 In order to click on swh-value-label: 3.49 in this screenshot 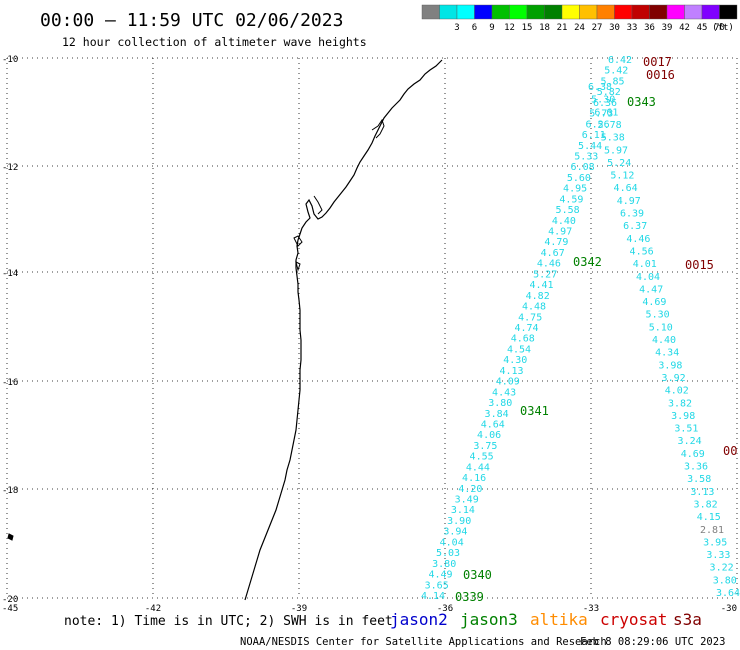, I will do `click(467, 500)`.